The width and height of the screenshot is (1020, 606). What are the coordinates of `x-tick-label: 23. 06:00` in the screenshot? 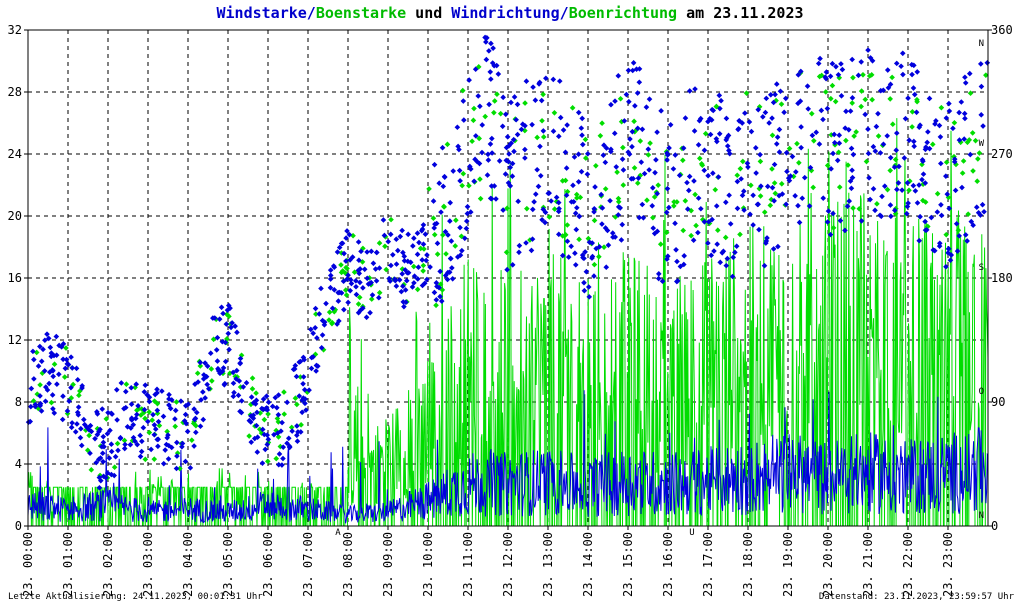 It's located at (268, 564).